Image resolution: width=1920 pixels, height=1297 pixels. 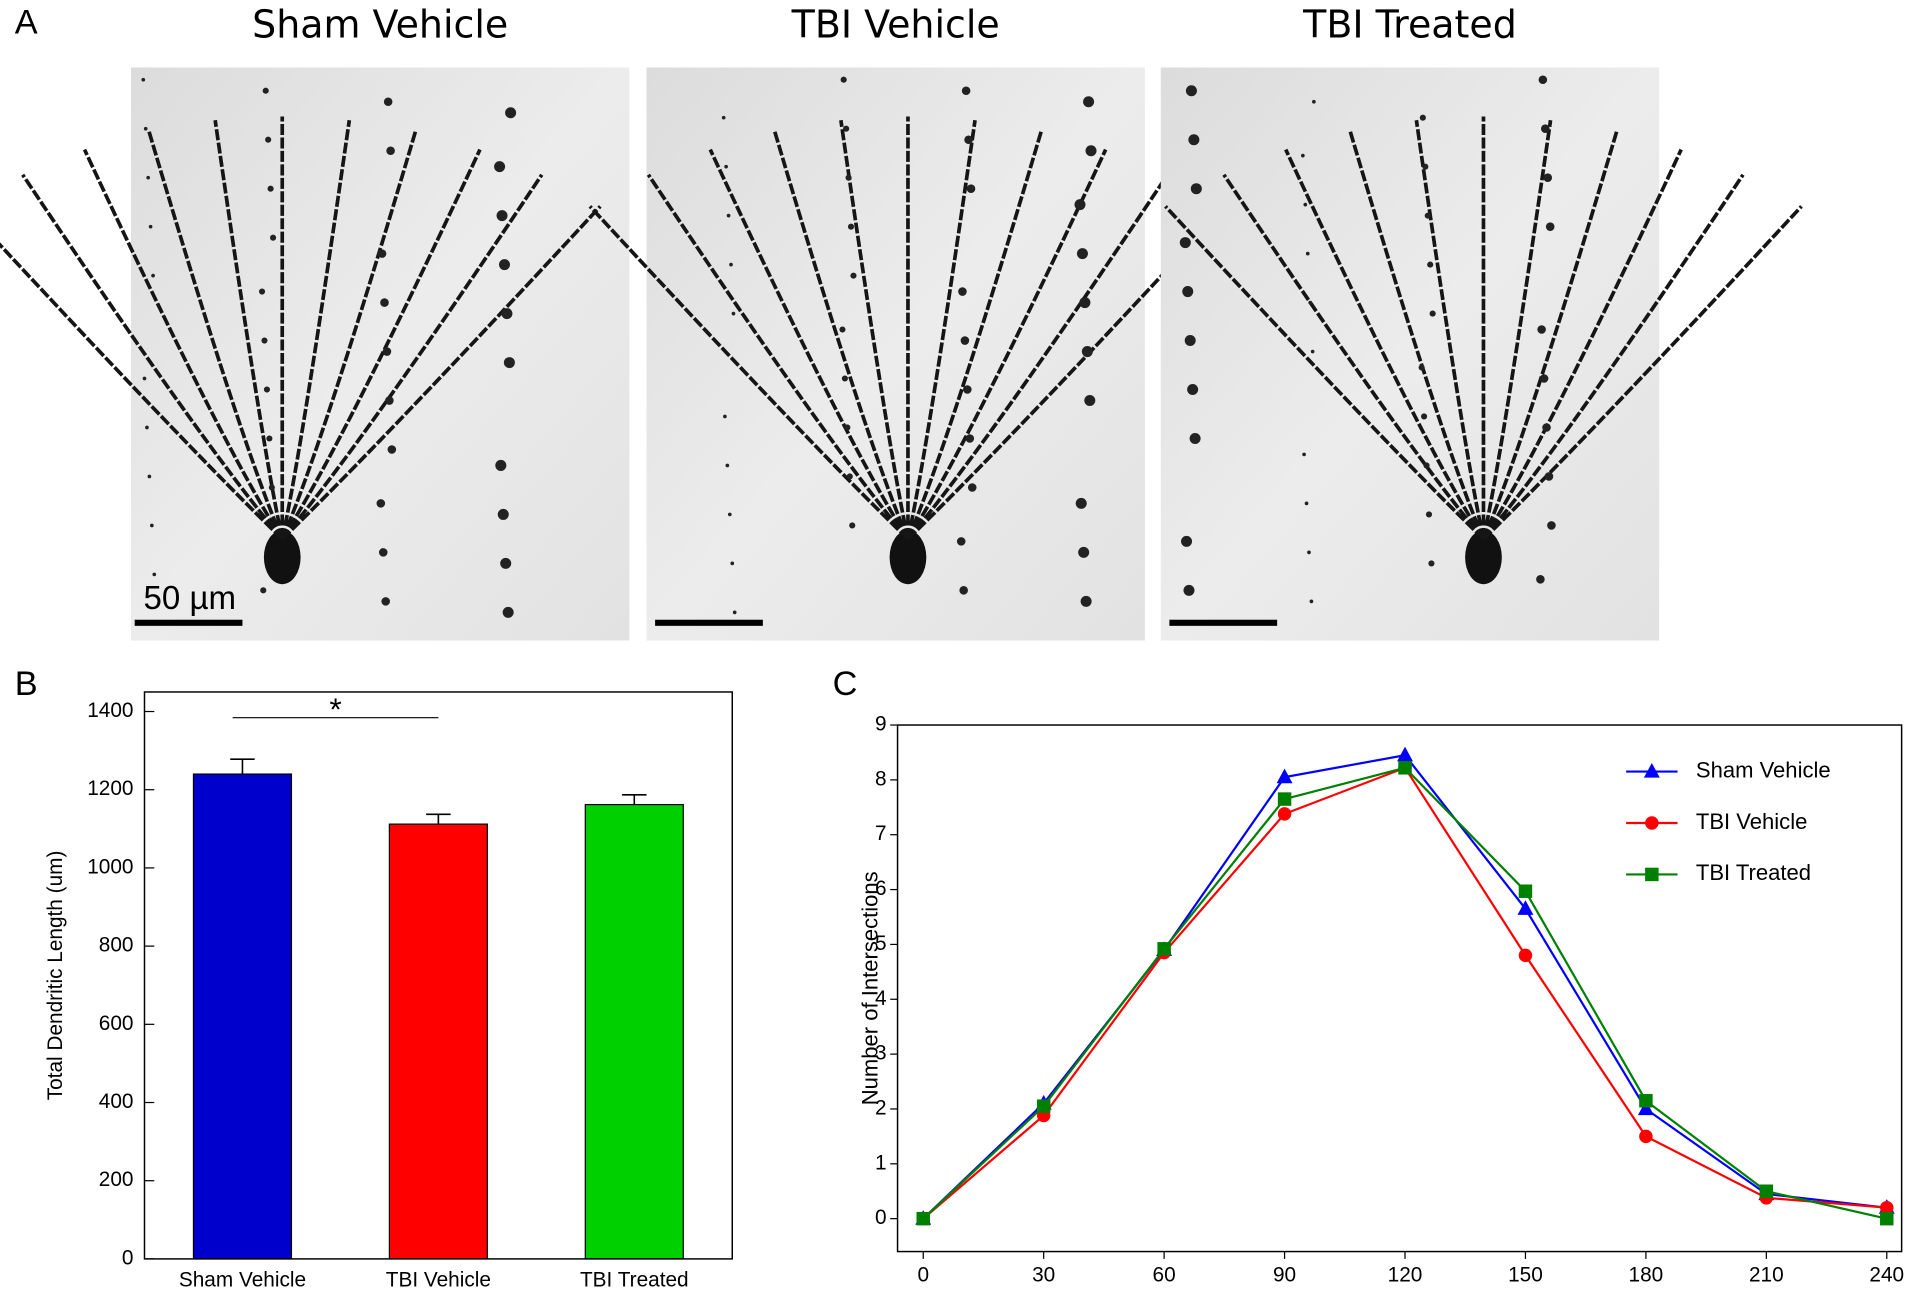 I want to click on x-tick-label: Sham Vehicle, so click(x=242, y=1279).